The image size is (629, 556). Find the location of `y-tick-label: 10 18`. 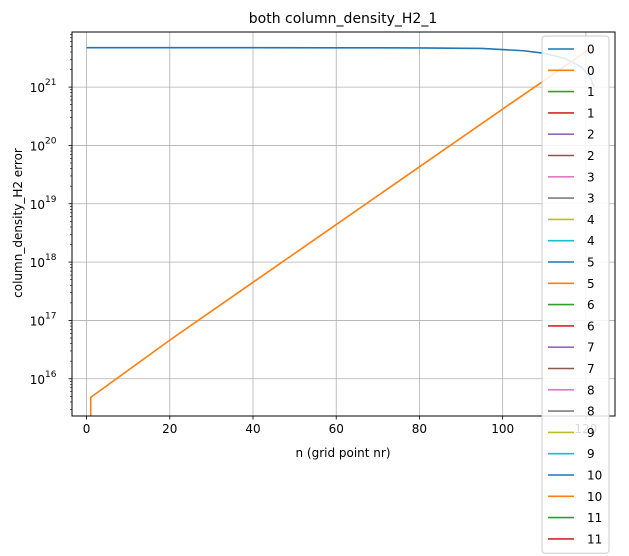

y-tick-label: 10 18 is located at coordinates (43, 261).